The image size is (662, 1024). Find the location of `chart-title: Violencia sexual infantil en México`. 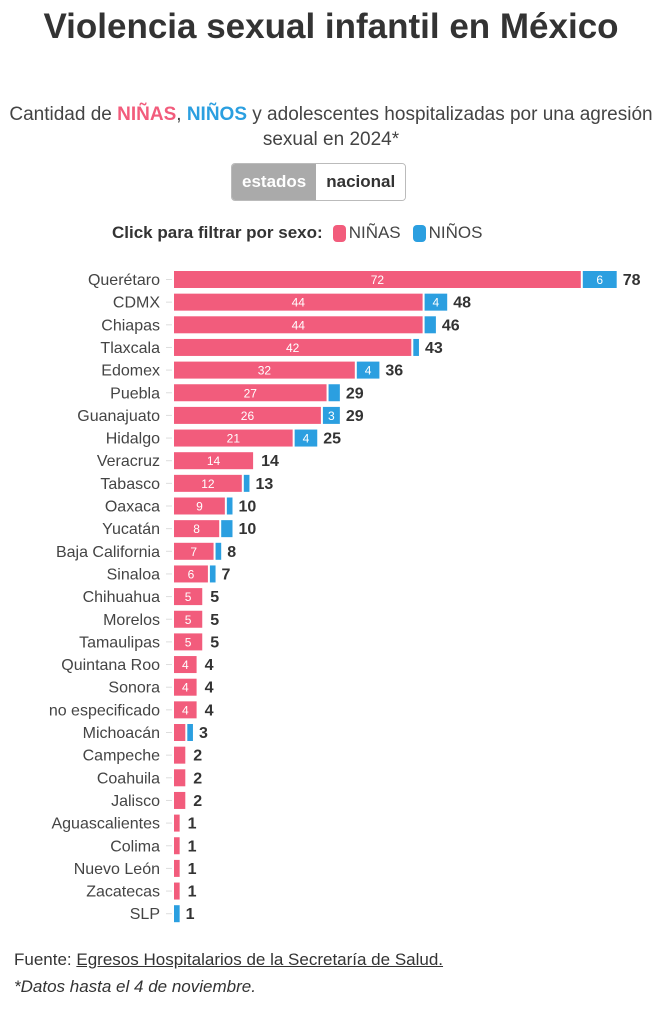

chart-title: Violencia sexual infantil en México is located at coordinates (331, 26).